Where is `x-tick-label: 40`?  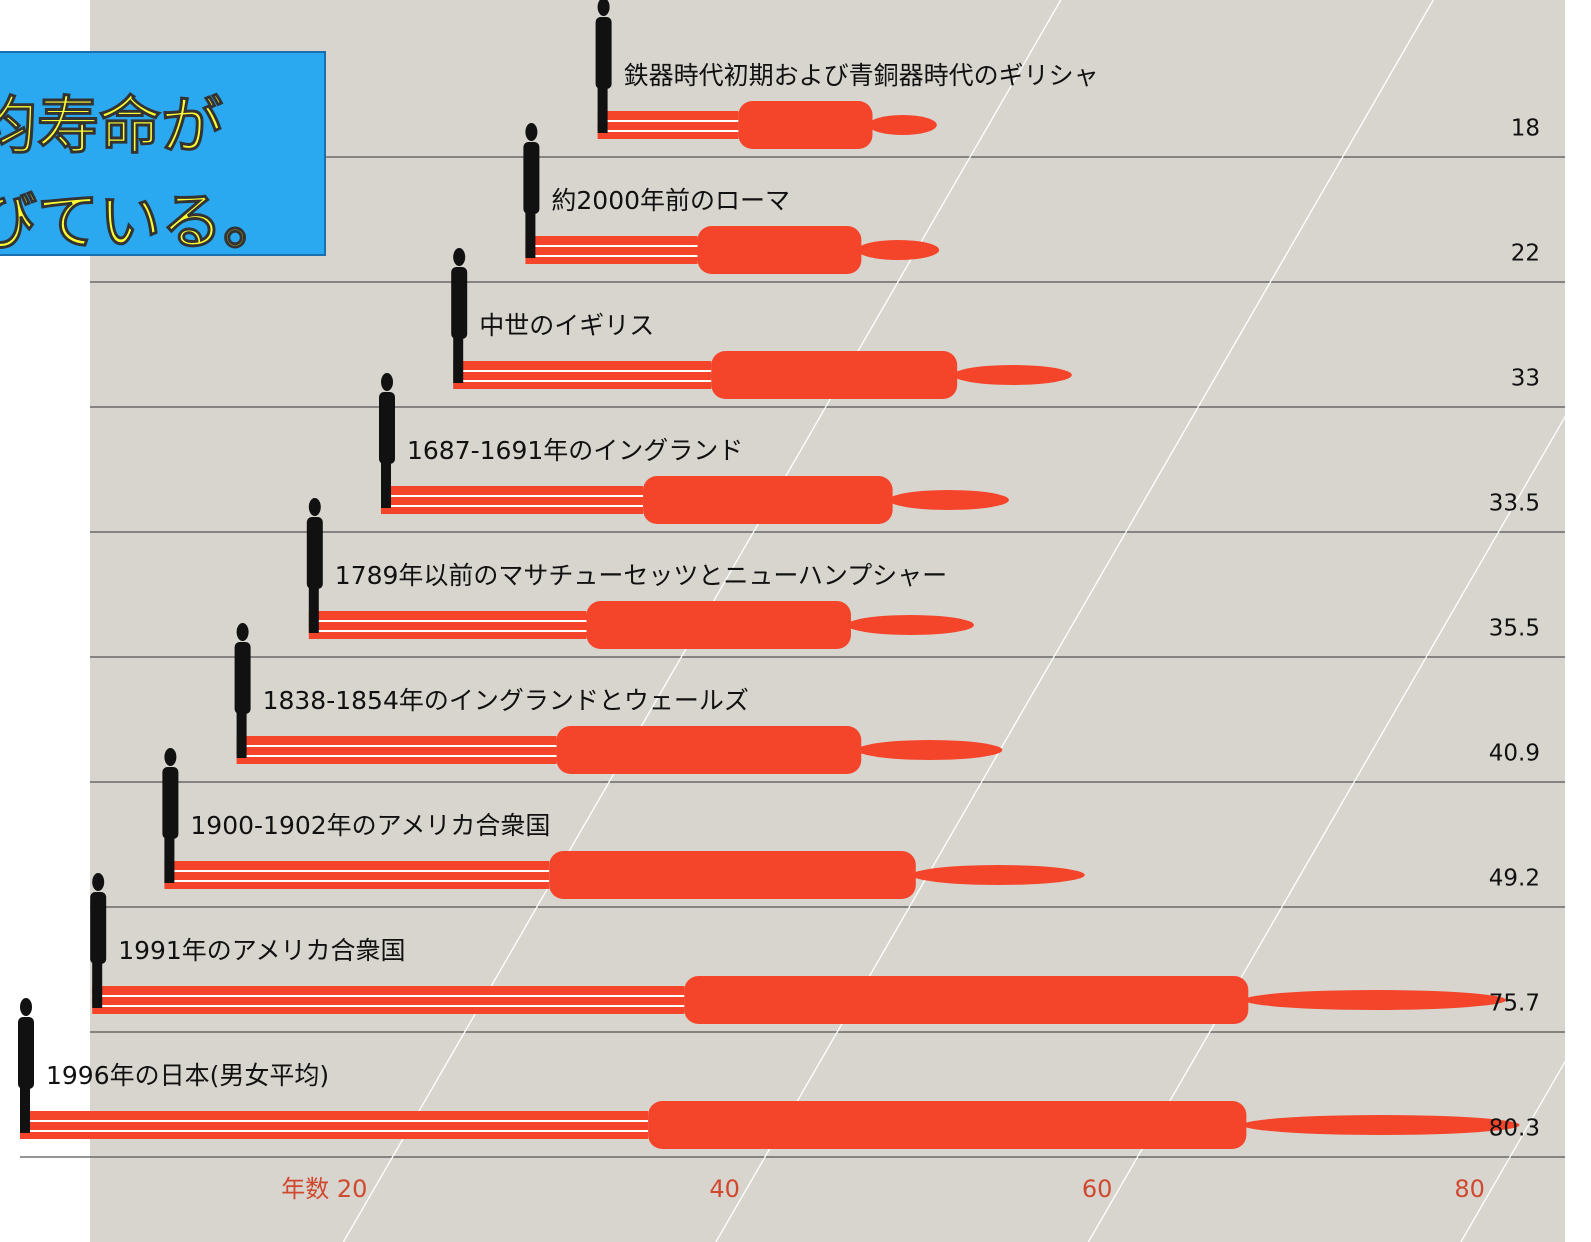 x-tick-label: 40 is located at coordinates (724, 1189).